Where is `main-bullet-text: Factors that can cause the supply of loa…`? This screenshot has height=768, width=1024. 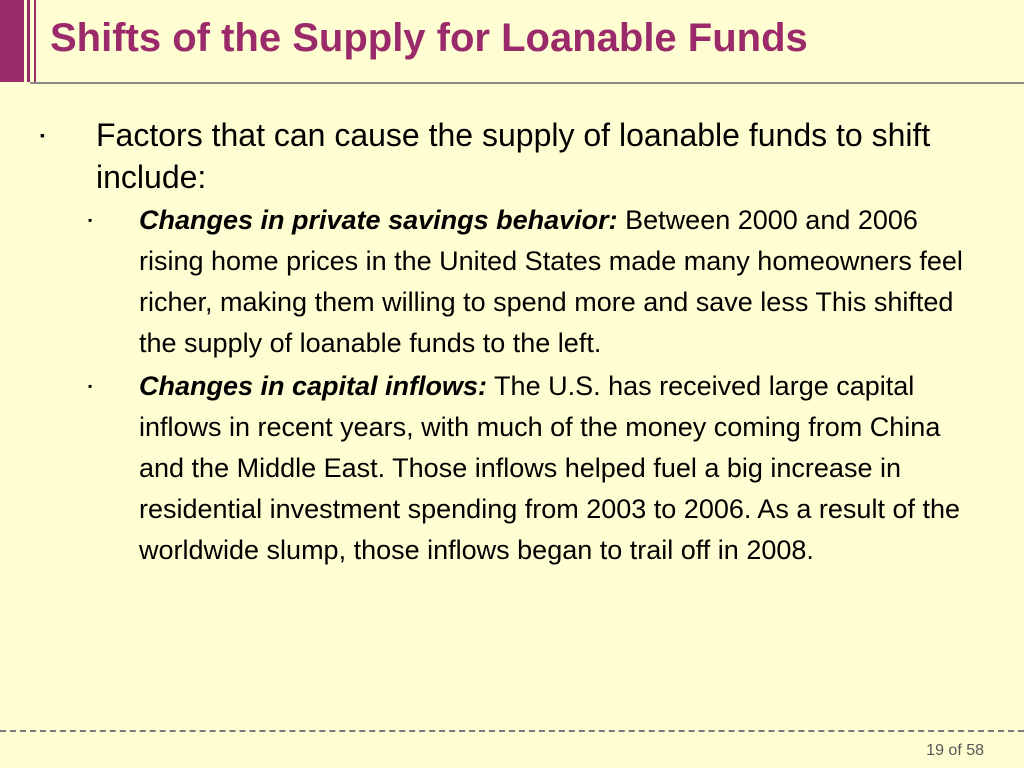
main-bullet-text: Factors that can cause the supply of loa… is located at coordinates (513, 156).